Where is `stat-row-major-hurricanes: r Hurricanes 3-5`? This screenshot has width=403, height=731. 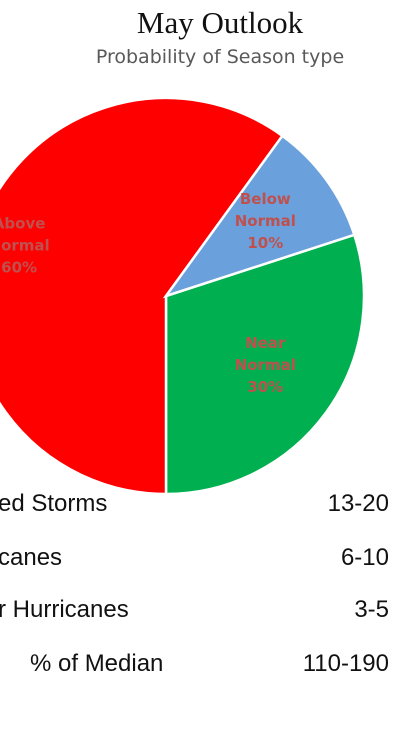
stat-row-major-hurricanes: r Hurricanes 3-5 is located at coordinates (201, 618).